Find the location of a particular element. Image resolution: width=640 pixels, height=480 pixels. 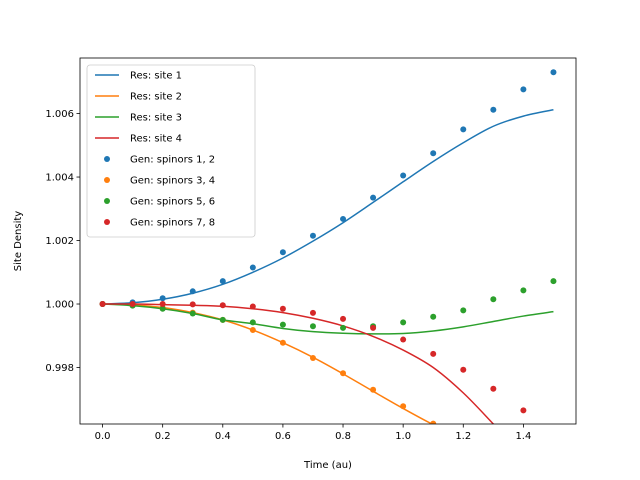

legend-label: Gen: spinors 5, 6 is located at coordinates (172, 202).